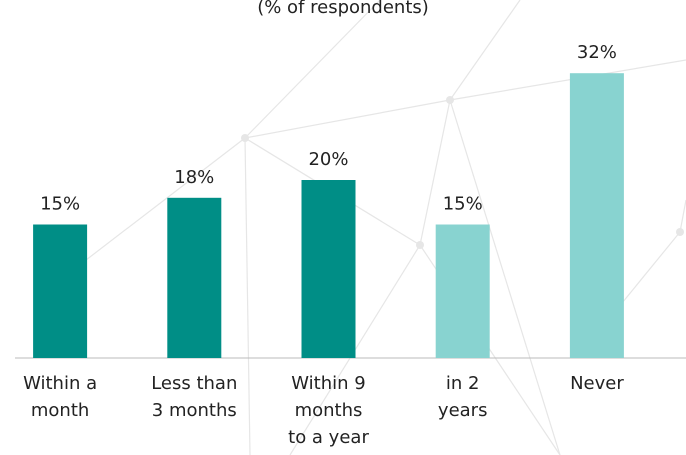 This screenshot has width=686, height=455. Describe the element at coordinates (328, 383) in the screenshot. I see `x-tick-label: Within 9` at that location.